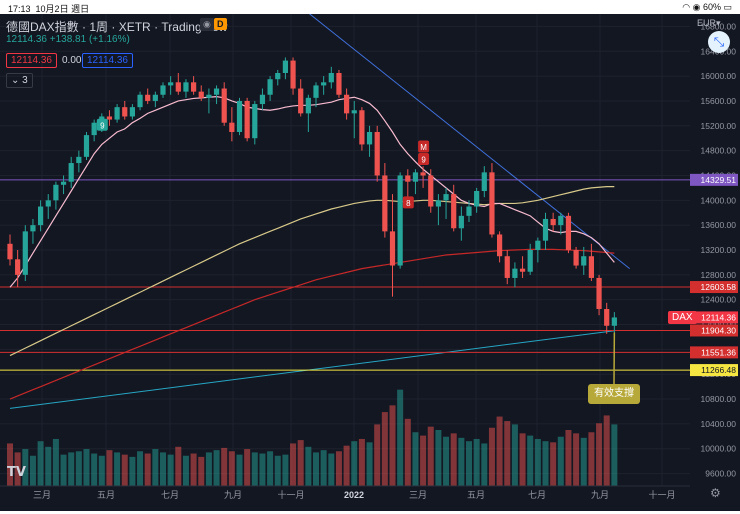  What do you see at coordinates (19, 80) in the screenshot?
I see `indicators-toggle: ⌄ 3` at bounding box center [19, 80].